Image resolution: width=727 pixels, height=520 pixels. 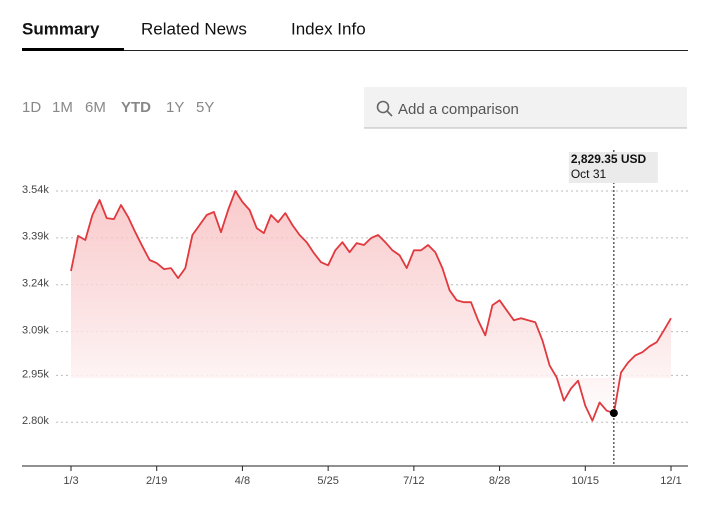 What do you see at coordinates (589, 174) in the screenshot?
I see `tooltip-date: Oct 31` at bounding box center [589, 174].